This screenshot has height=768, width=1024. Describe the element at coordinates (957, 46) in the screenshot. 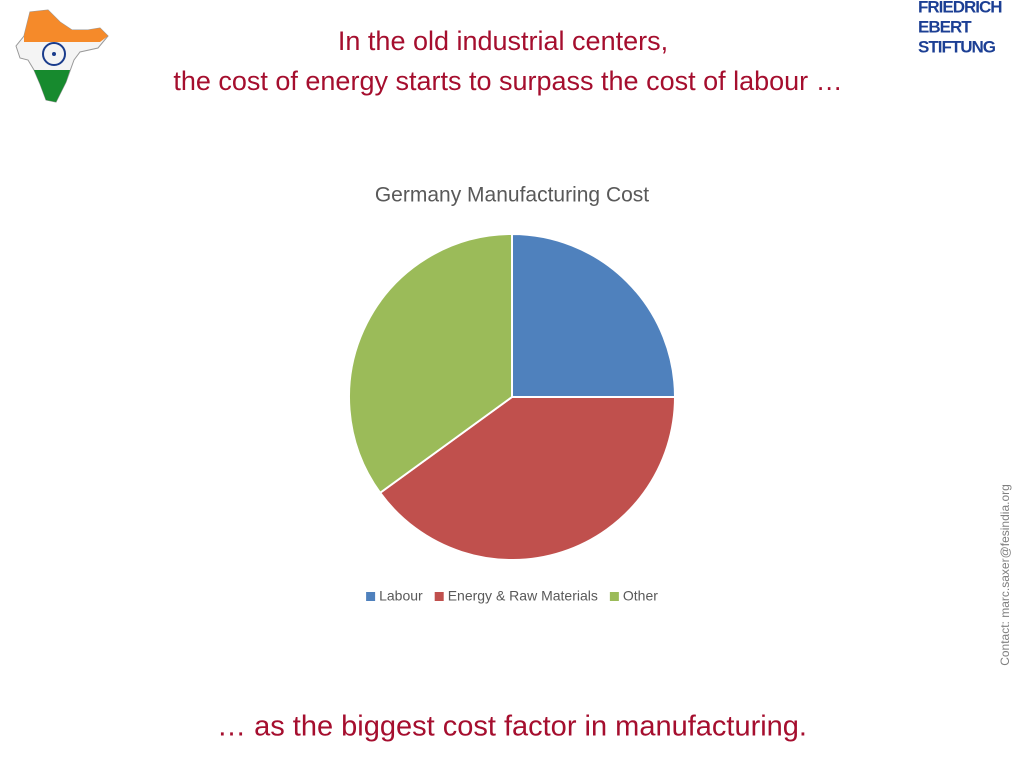

I see `logo-line: STIFTUNG` at that location.